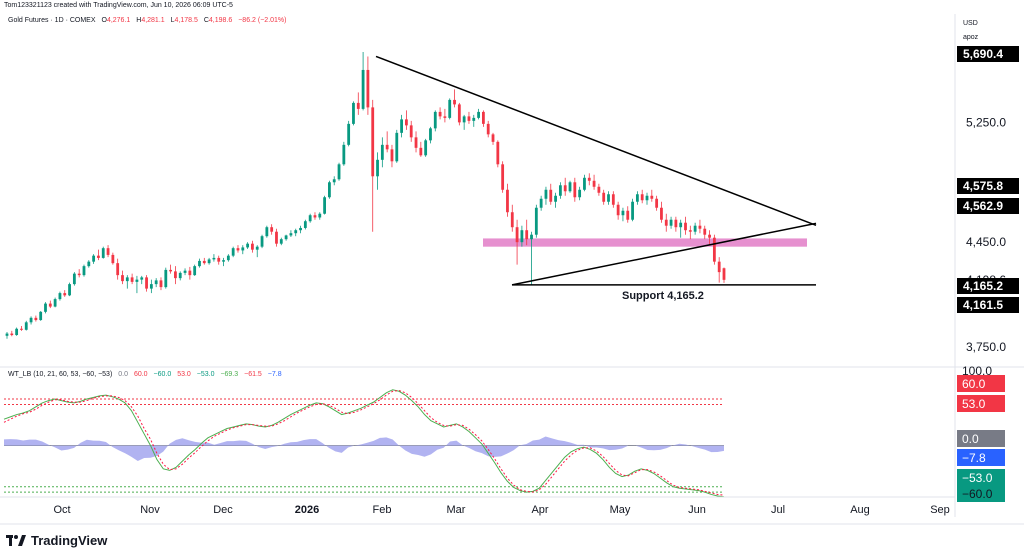 Image resolution: width=1024 pixels, height=558 pixels. Describe the element at coordinates (364, 443) in the screenshot. I see `wt1-line` at that location.